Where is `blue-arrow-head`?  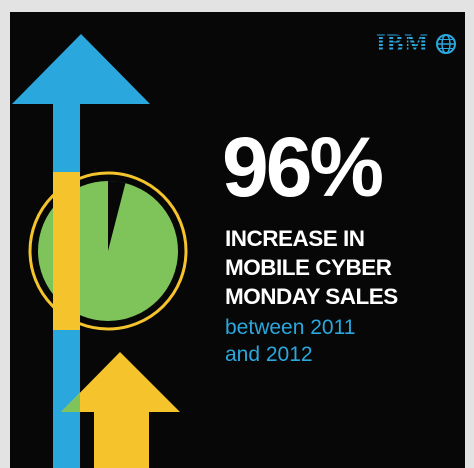
blue-arrow-head is located at coordinates (81, 69).